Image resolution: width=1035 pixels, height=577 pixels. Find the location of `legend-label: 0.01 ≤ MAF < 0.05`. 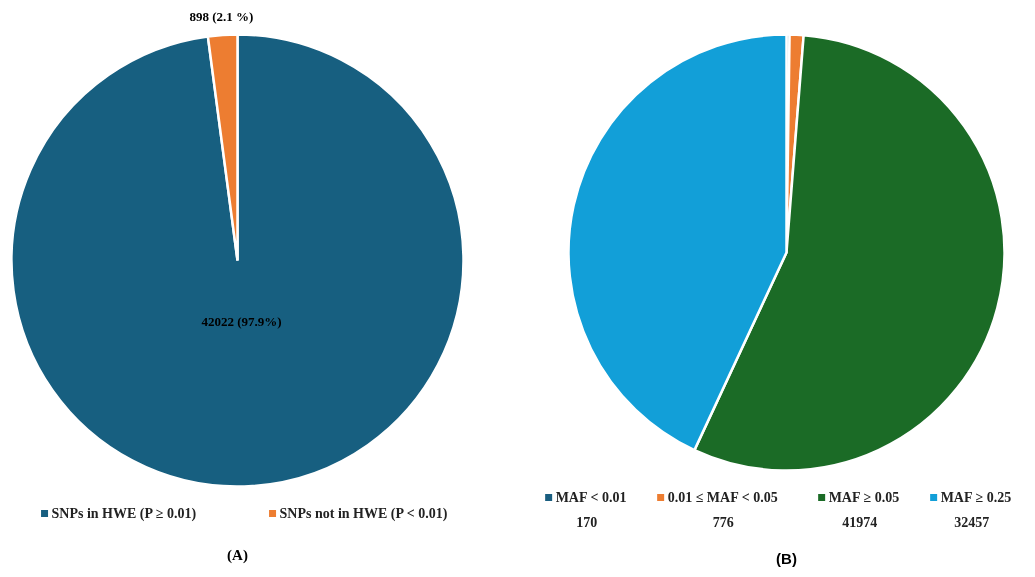

legend-label: 0.01 ≤ MAF < 0.05 is located at coordinates (722, 497).